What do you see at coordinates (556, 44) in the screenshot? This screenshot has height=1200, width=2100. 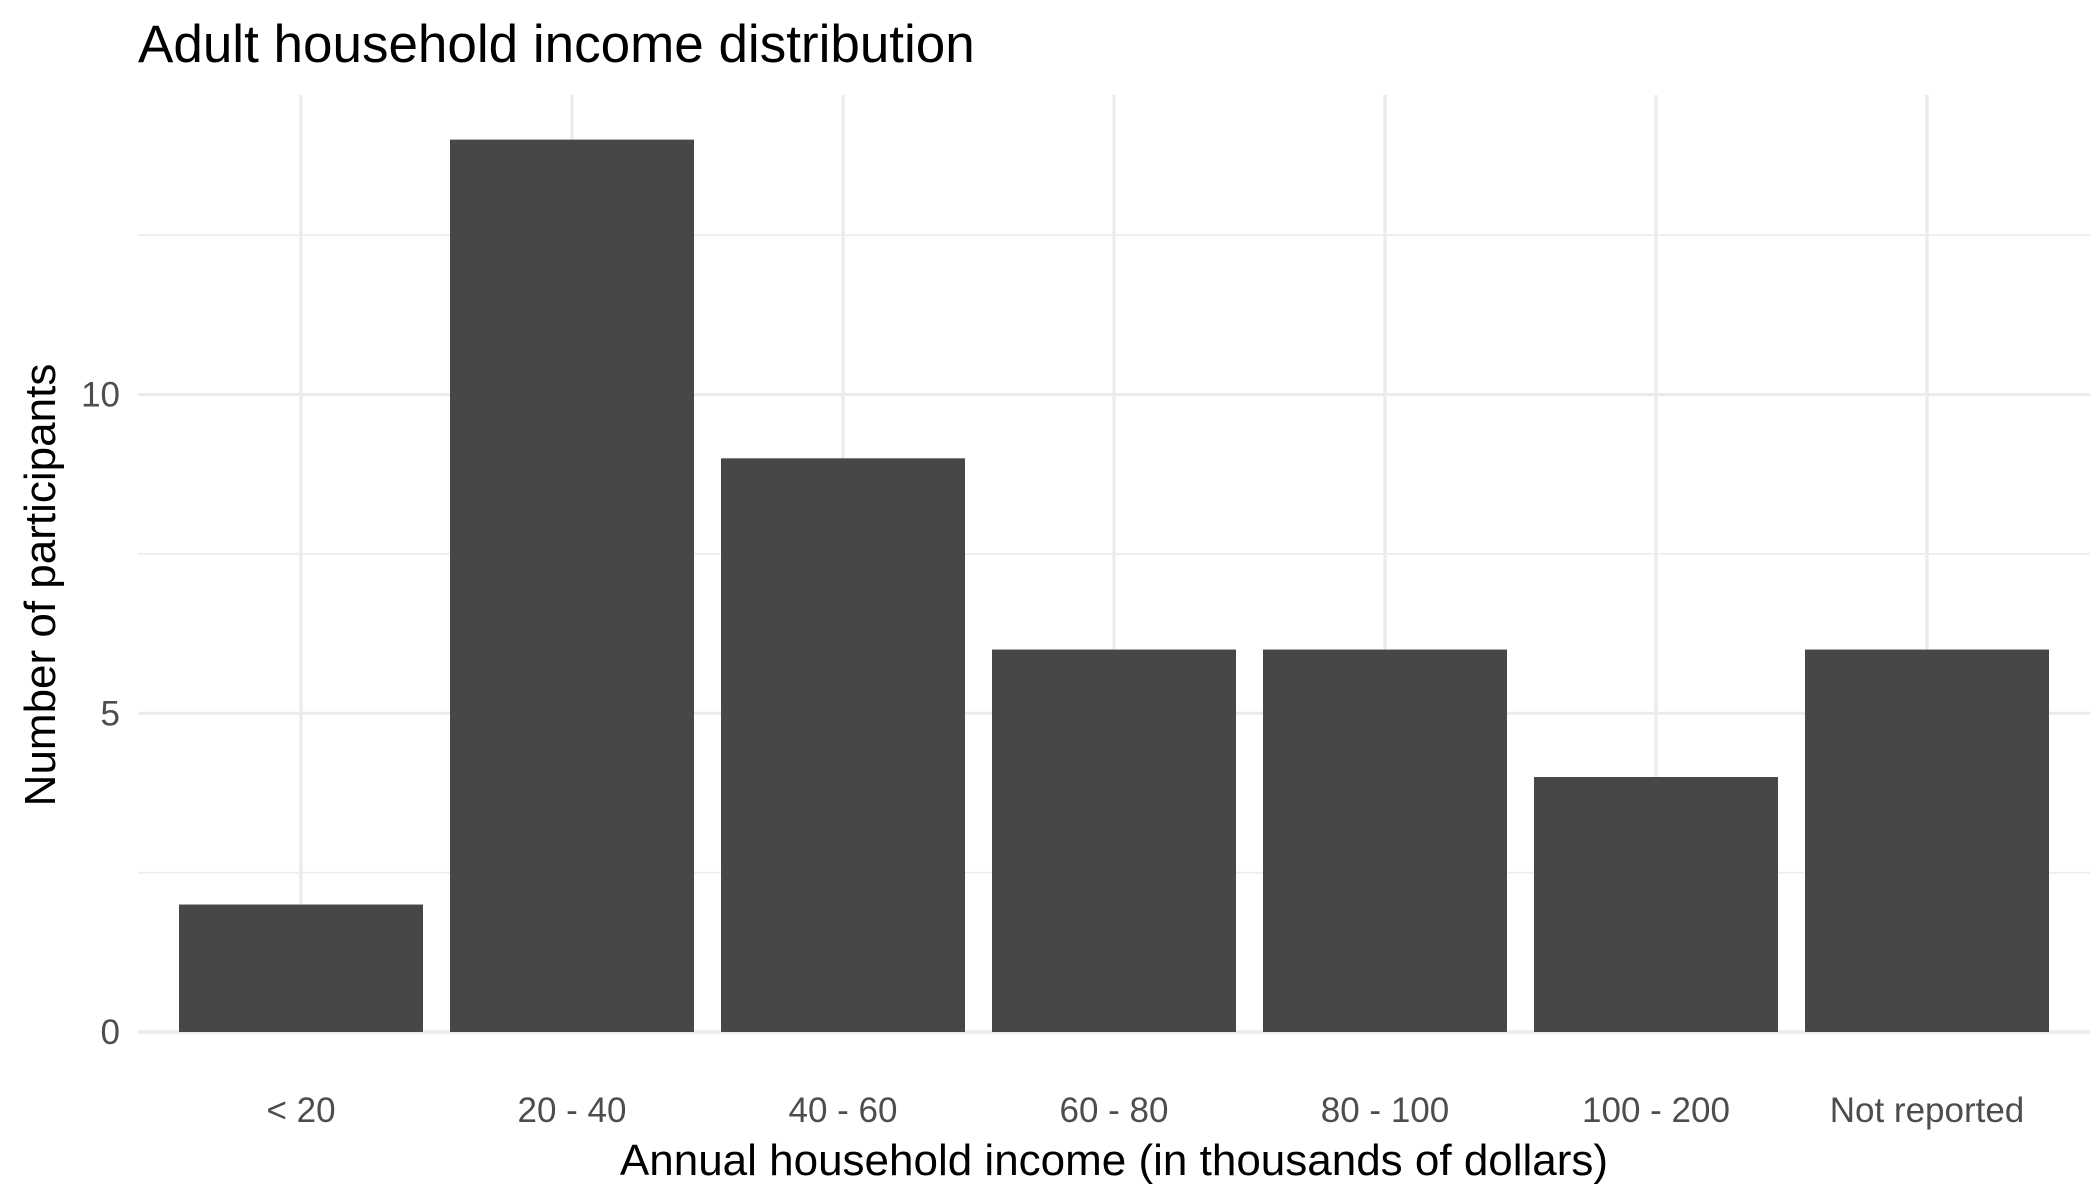 I see `chart-title: Adult household income distribution` at bounding box center [556, 44].